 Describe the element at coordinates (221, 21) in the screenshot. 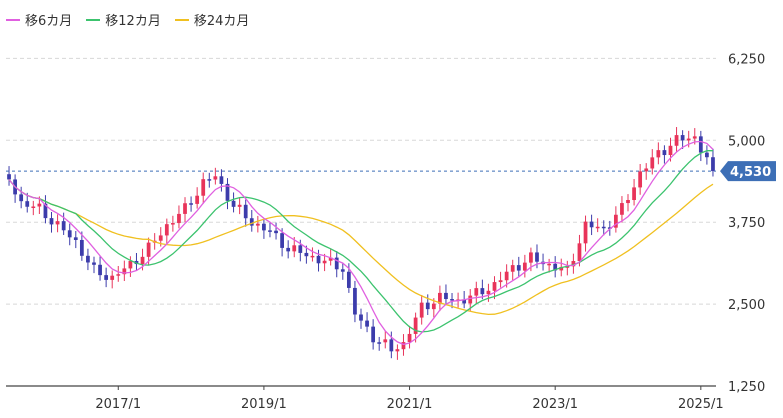

I see `legend-label-ma24: 移24カ月` at that location.